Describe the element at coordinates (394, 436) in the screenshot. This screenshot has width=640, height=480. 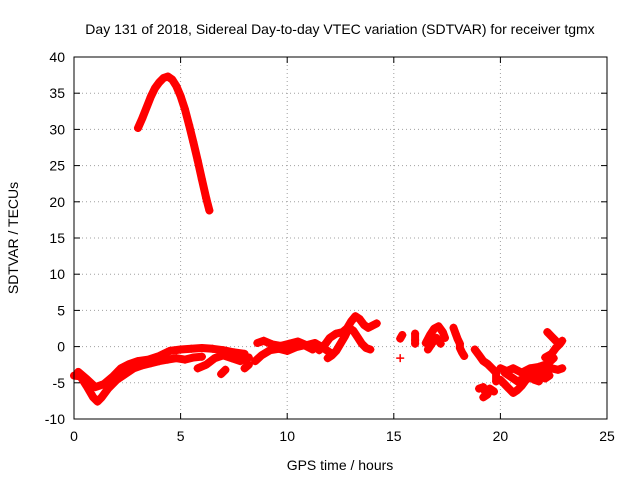
I see `x-tick-label: 15` at that location.